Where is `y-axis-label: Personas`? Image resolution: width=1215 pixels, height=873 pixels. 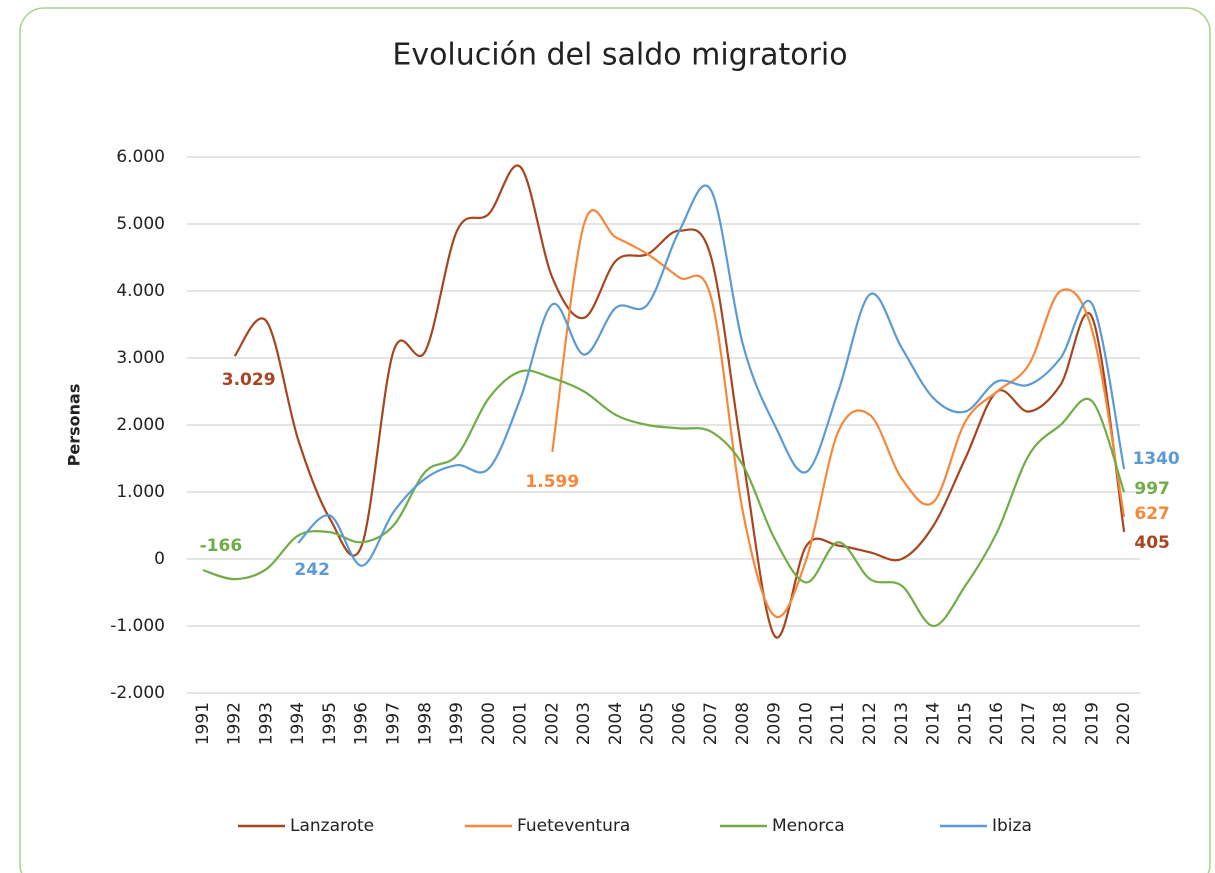
y-axis-label: Personas is located at coordinates (74, 425).